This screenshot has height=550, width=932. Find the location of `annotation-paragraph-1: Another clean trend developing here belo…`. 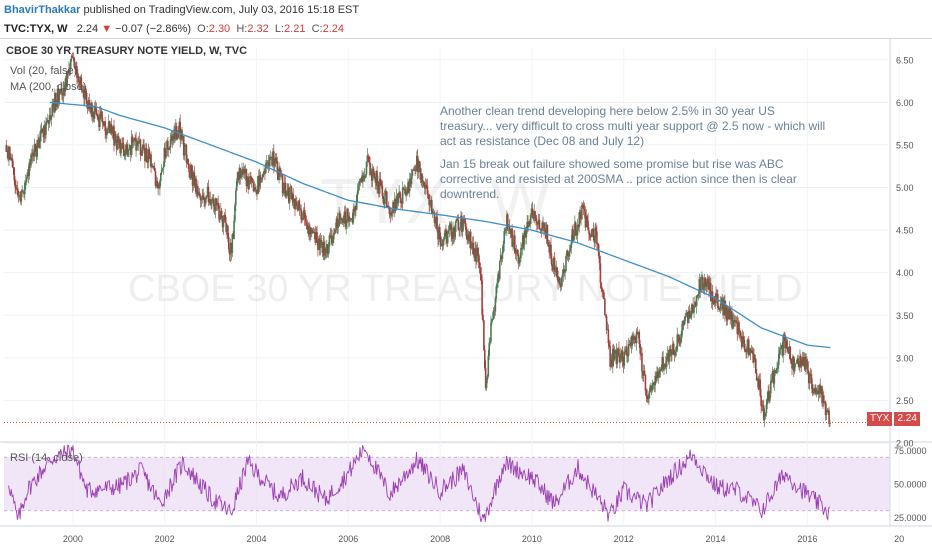

annotation-paragraph-1: Another clean trend developing here belo… is located at coordinates (633, 126).